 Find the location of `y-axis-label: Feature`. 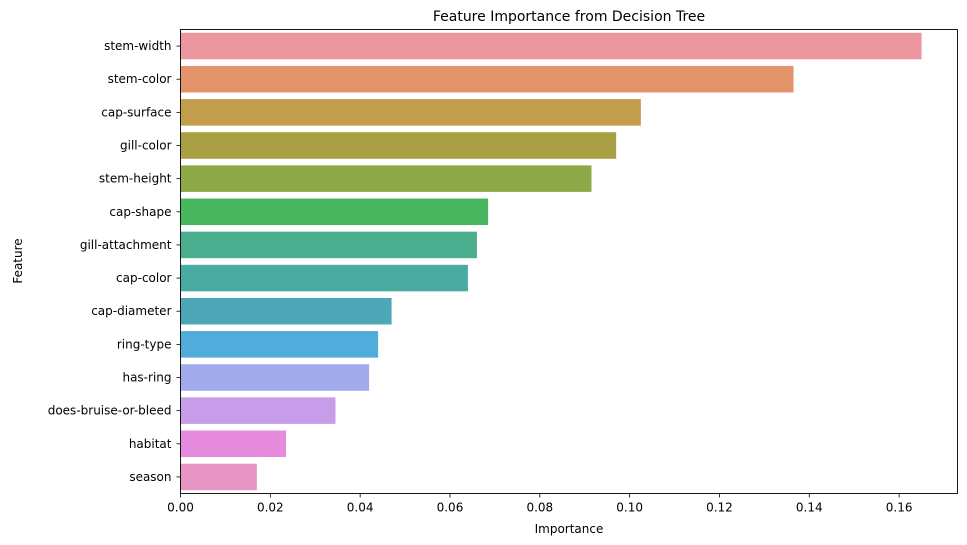

y-axis-label: Feature is located at coordinates (18, 260).